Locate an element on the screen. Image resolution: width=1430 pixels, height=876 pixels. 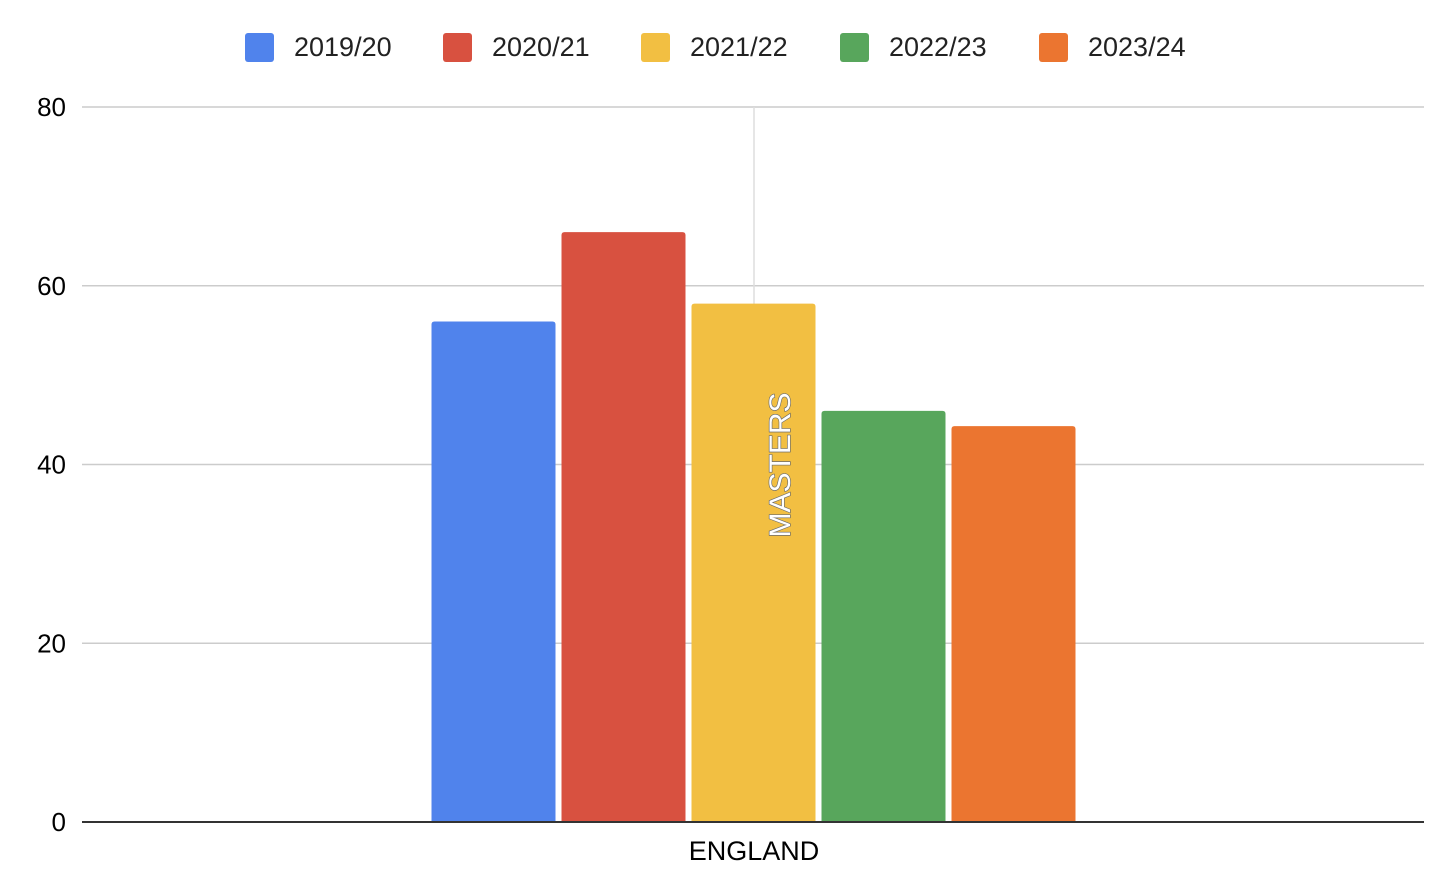
y-tick-label: 40 is located at coordinates (51, 465).